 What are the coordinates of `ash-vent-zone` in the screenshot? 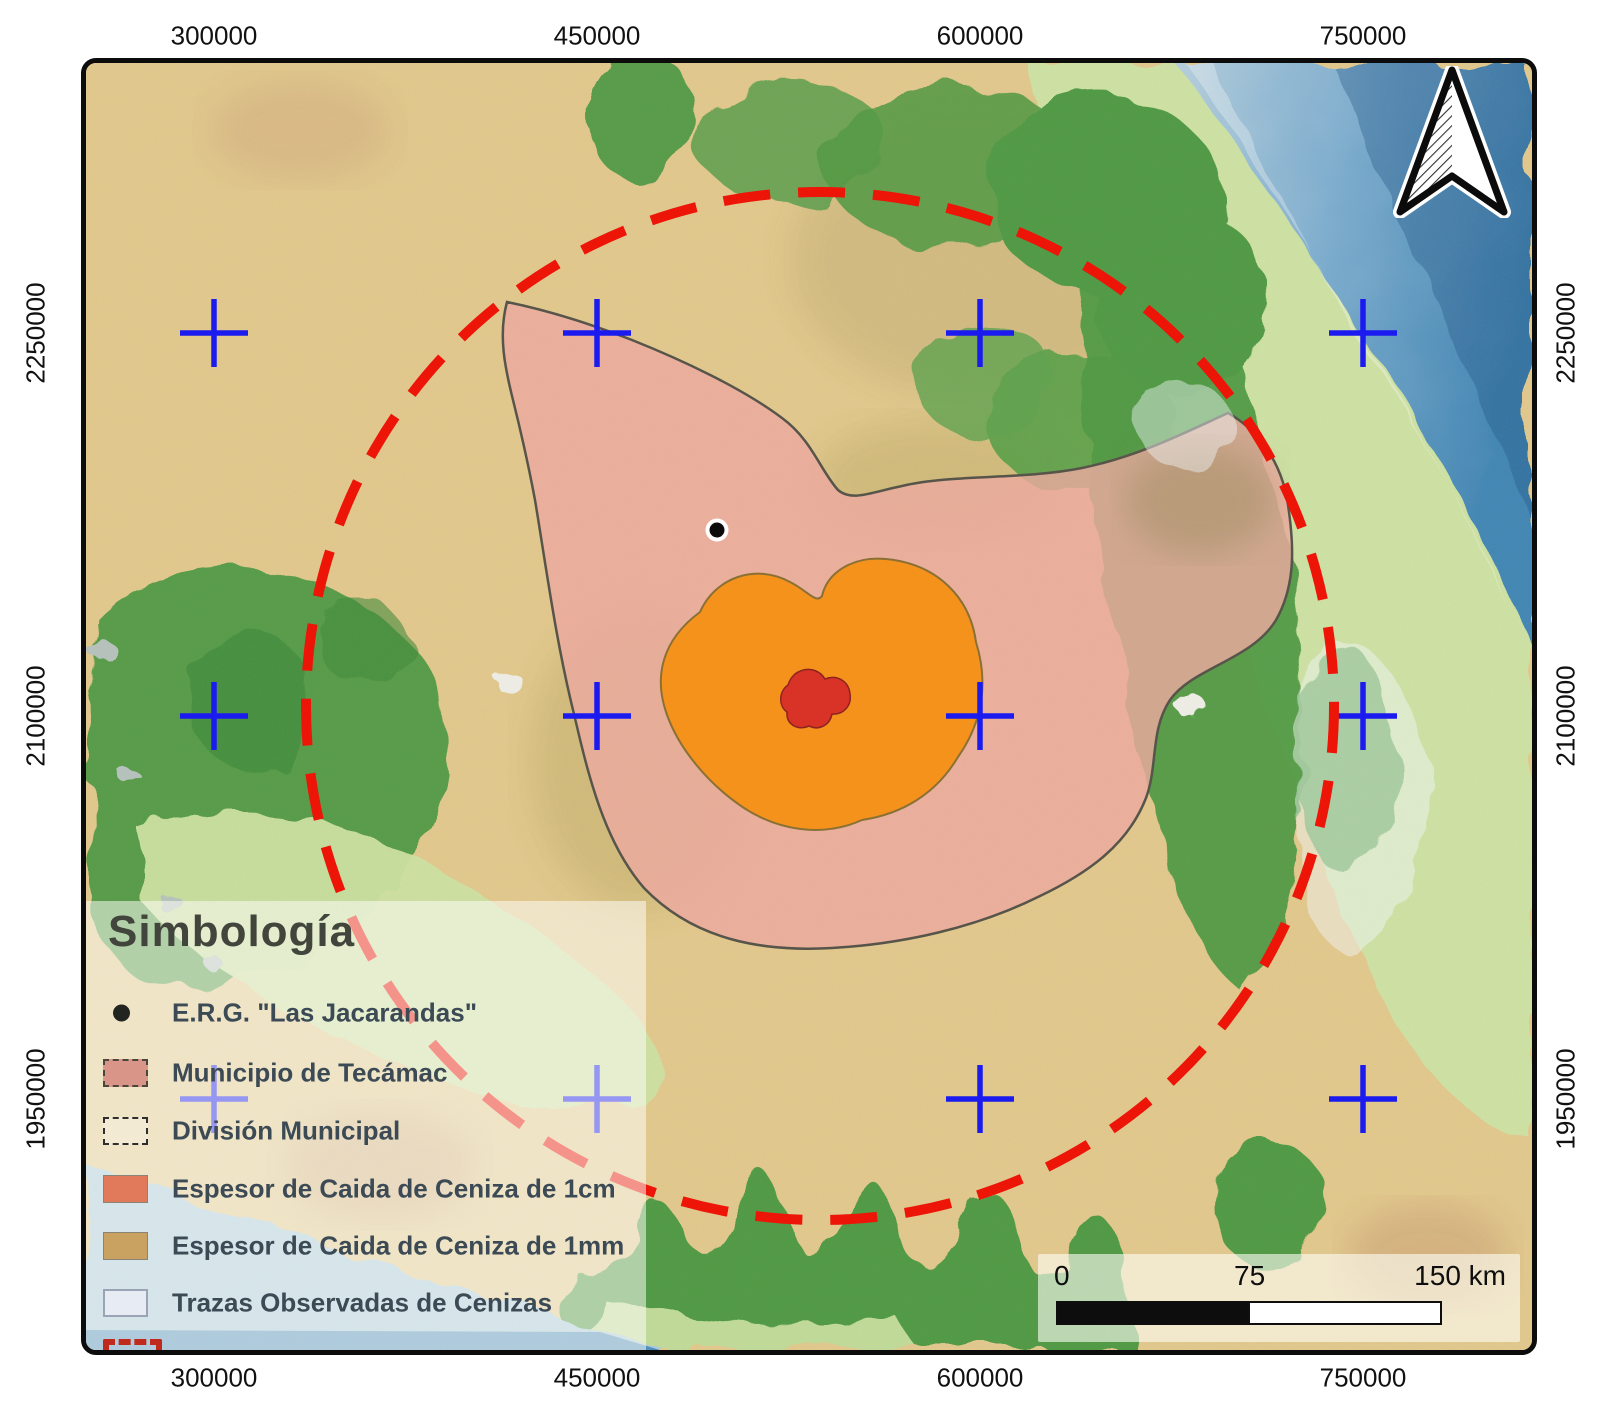 It's located at (816, 698).